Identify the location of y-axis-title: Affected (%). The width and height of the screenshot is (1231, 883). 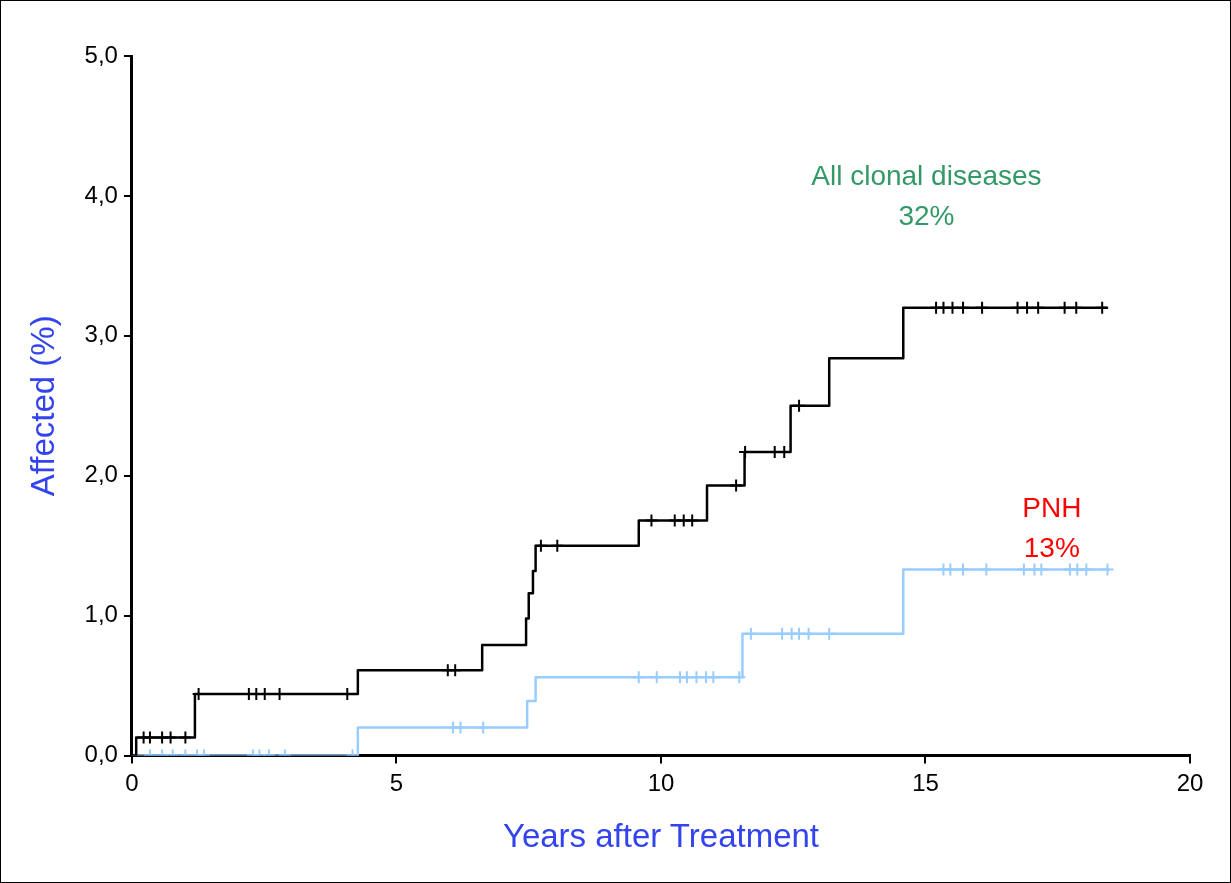
(42, 406).